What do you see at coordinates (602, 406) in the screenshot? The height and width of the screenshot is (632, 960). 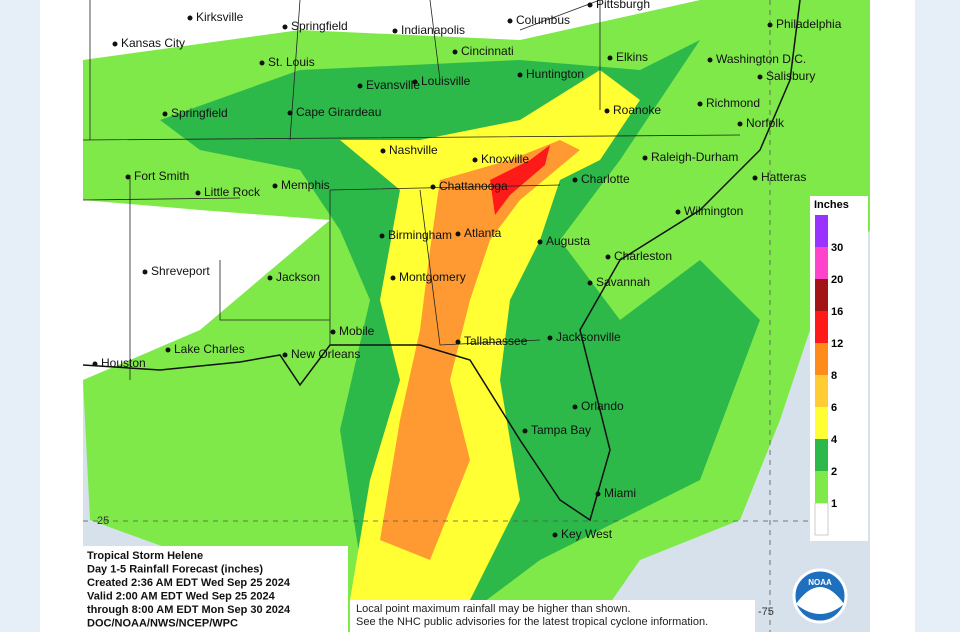 I see `city-label: Orlando` at bounding box center [602, 406].